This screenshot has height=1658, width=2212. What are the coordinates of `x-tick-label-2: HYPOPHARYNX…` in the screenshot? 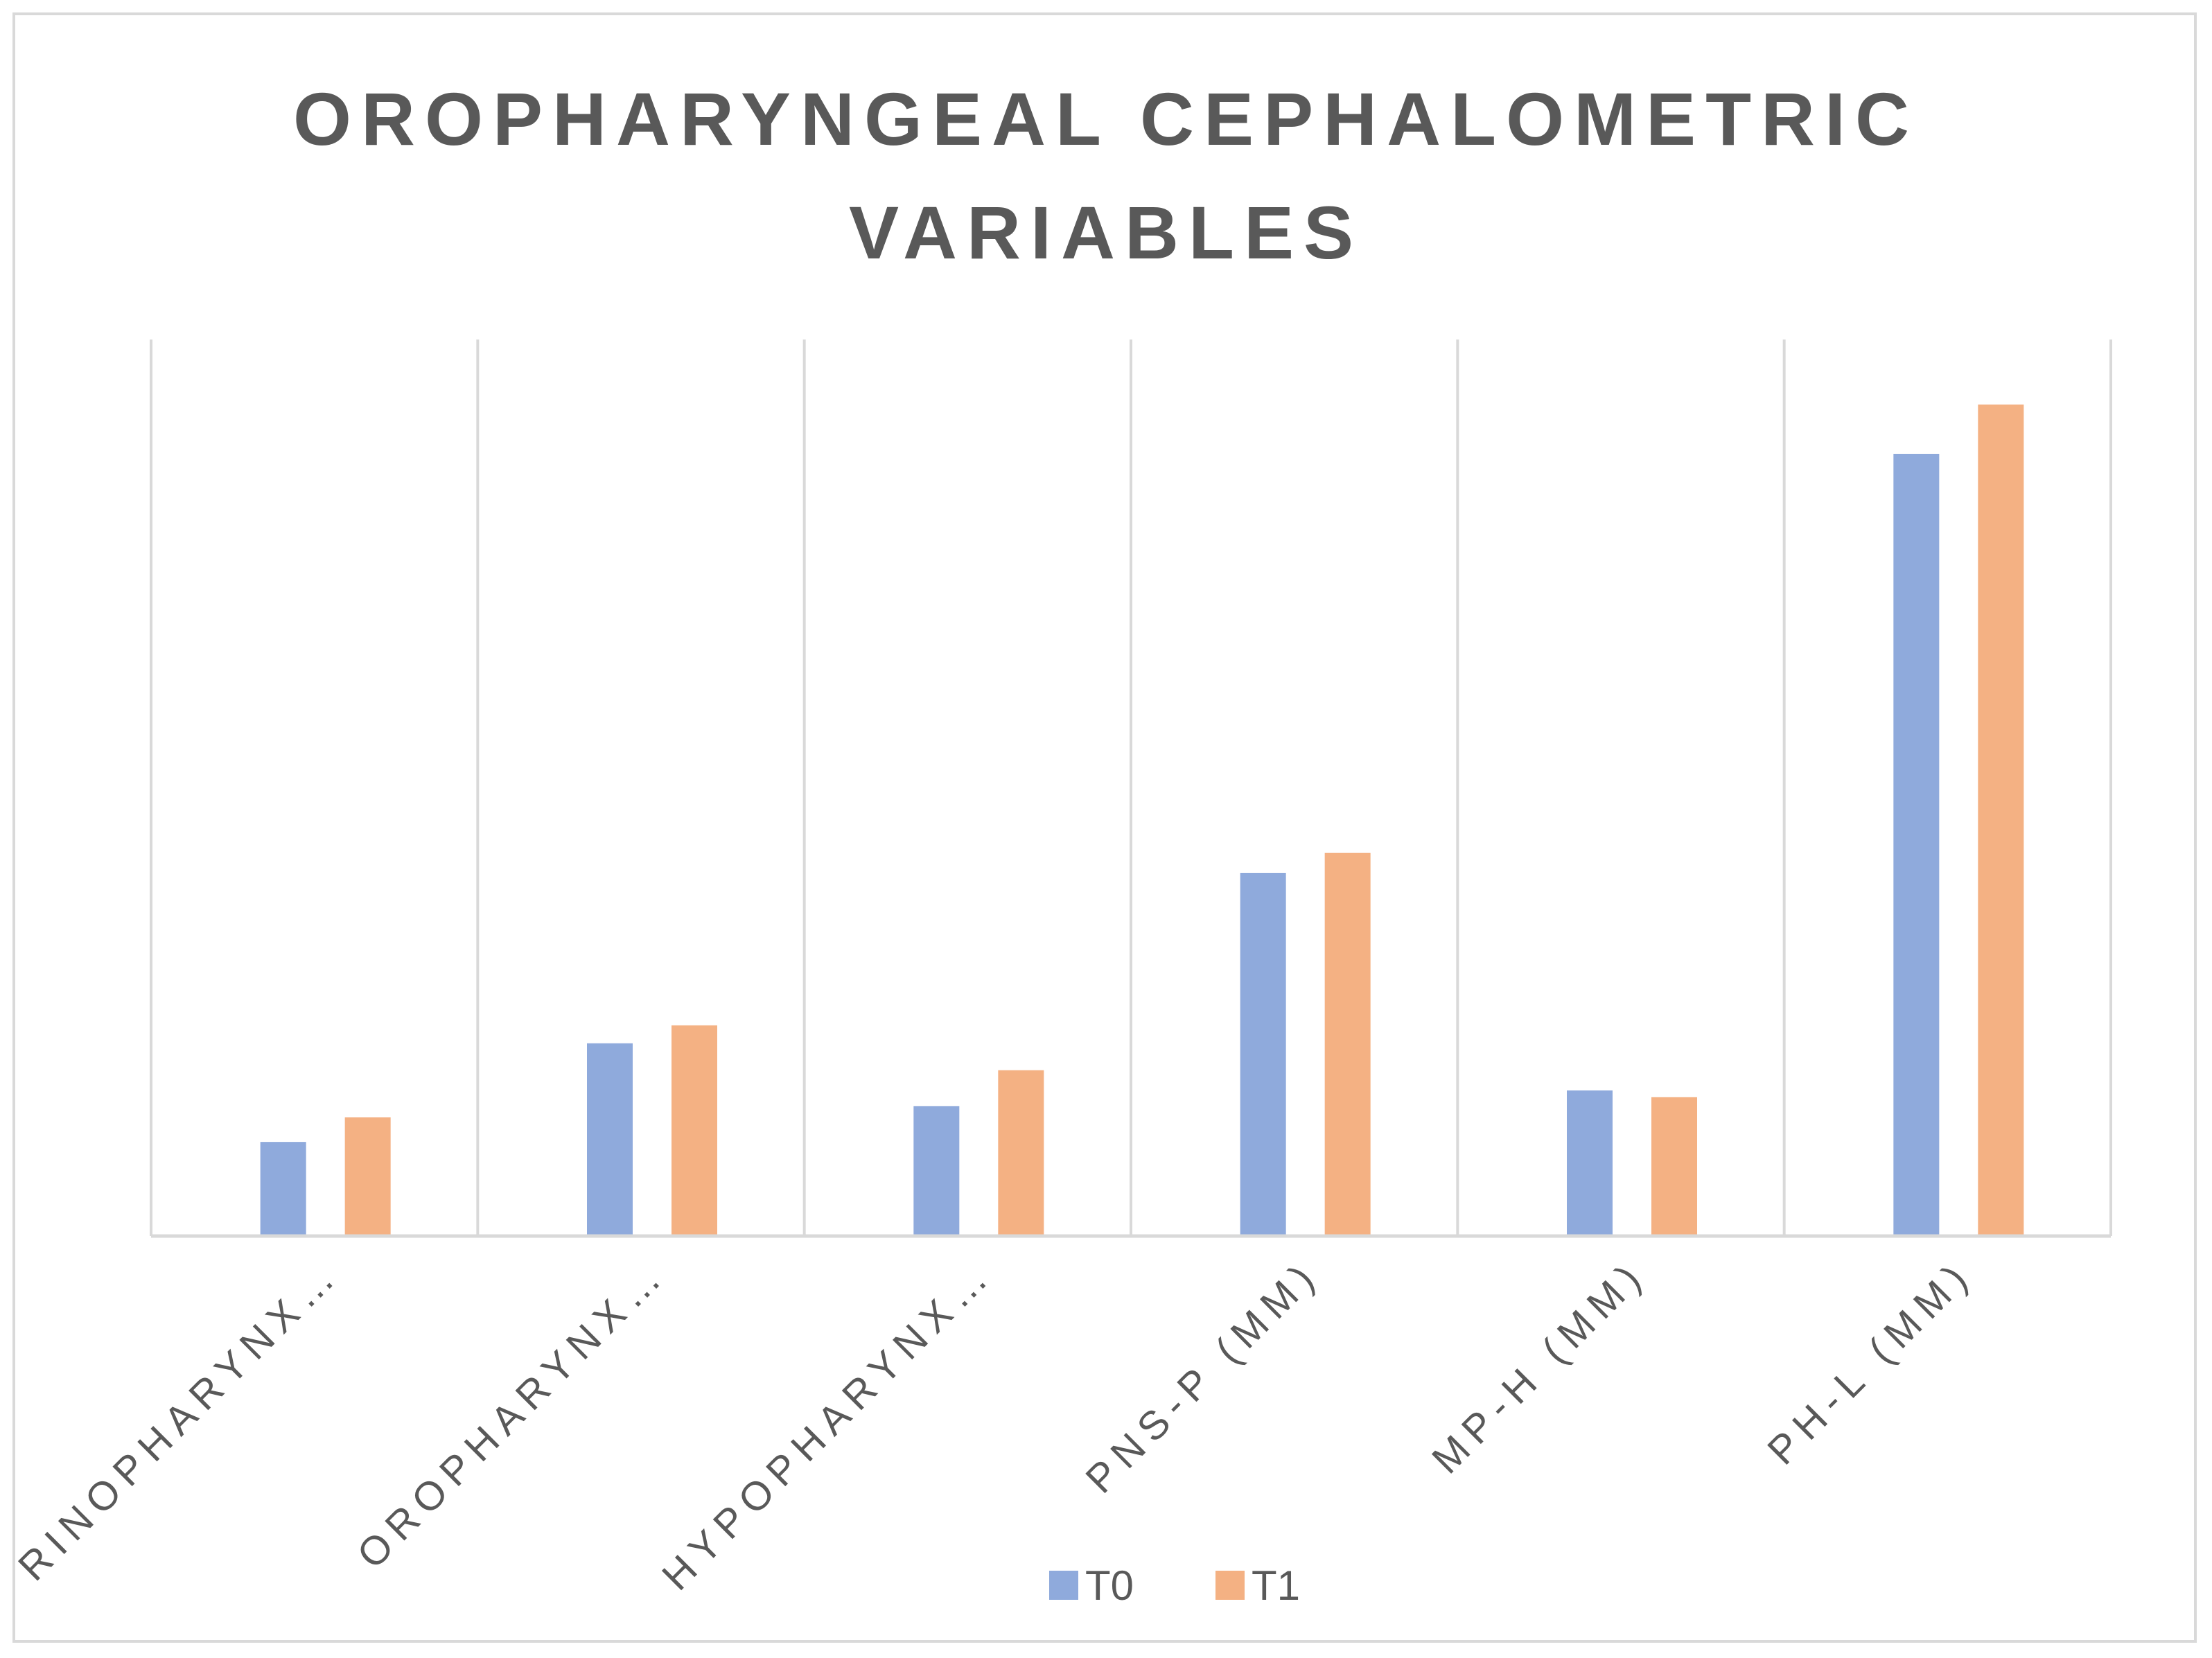 It's located at (828, 1425).